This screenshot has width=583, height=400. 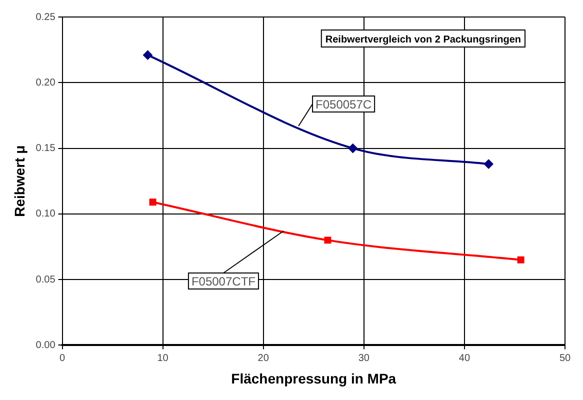 I want to click on y-tick-label: 0.20, so click(x=46, y=82).